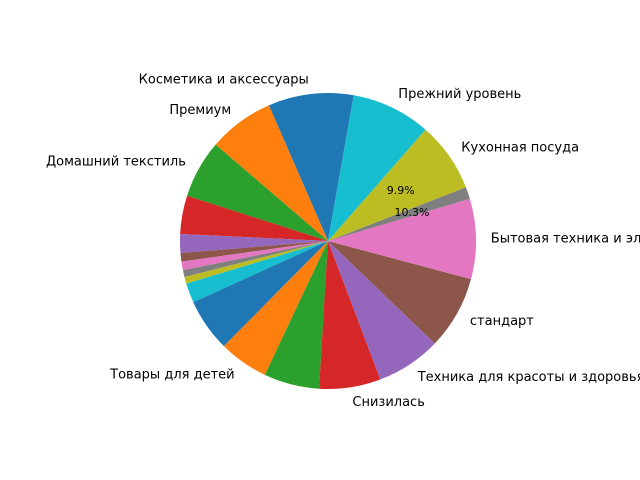  Describe the element at coordinates (401, 190) in the screenshot. I see `slice-percent-label: 9.9%` at that location.